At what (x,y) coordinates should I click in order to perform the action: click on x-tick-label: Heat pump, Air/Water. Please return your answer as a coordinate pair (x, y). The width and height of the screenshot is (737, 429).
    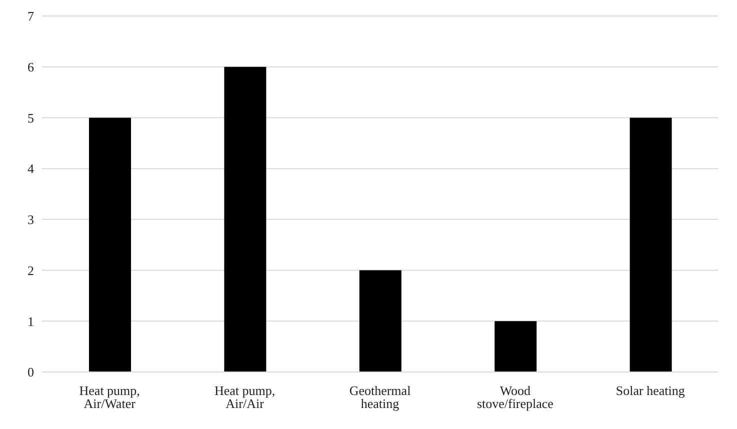
    Looking at the image, I should click on (109, 397).